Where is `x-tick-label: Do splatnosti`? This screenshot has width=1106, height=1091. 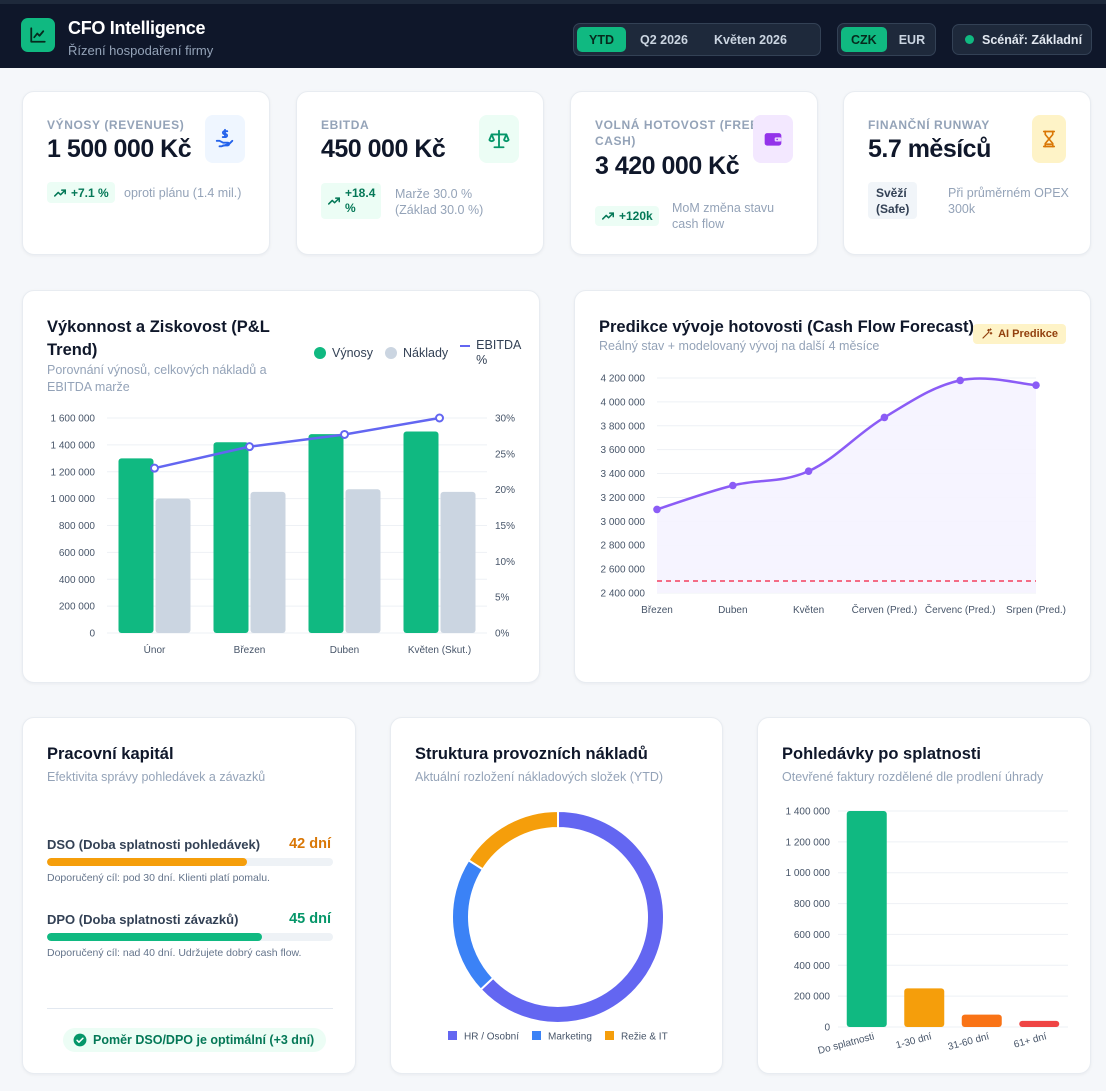
x-tick-label: Do splatnosti is located at coordinates (846, 1044).